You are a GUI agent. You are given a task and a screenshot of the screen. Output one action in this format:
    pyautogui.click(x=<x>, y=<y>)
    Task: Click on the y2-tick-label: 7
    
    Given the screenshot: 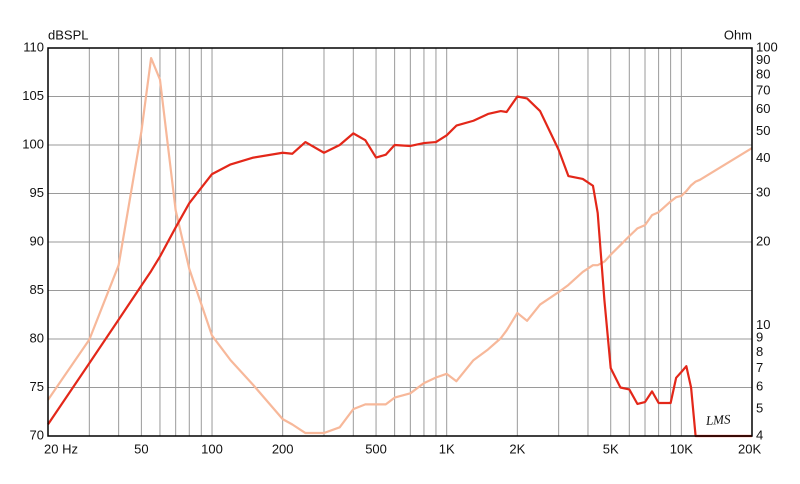 What is the action you would take?
    pyautogui.click(x=759, y=367)
    